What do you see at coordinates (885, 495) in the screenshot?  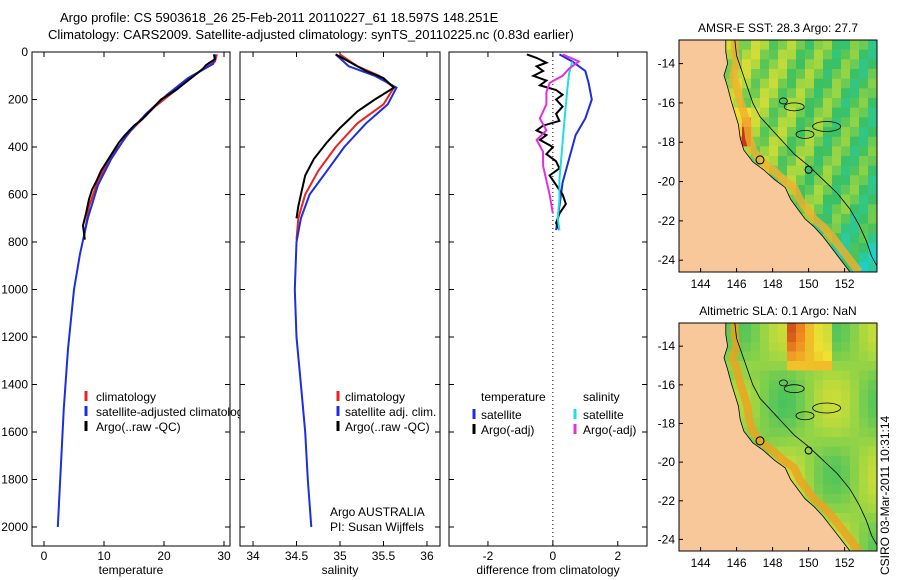 I see `credit-stamp: CSIRO 03-Mar-2011 10:31:14` at bounding box center [885, 495].